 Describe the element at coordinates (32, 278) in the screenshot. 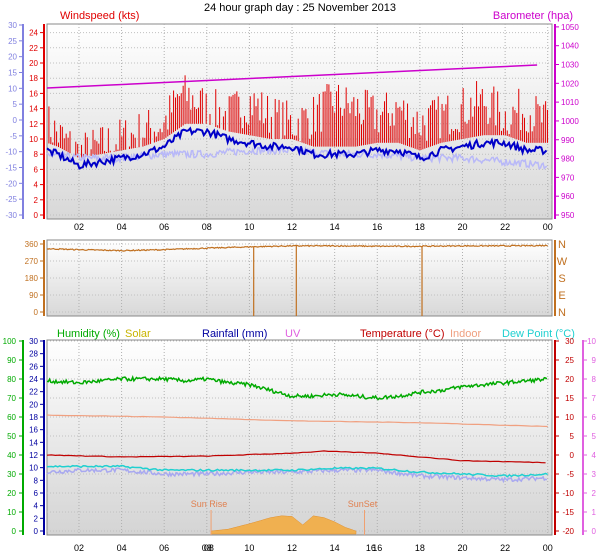

I see `direction-tick-label: 180` at that location.